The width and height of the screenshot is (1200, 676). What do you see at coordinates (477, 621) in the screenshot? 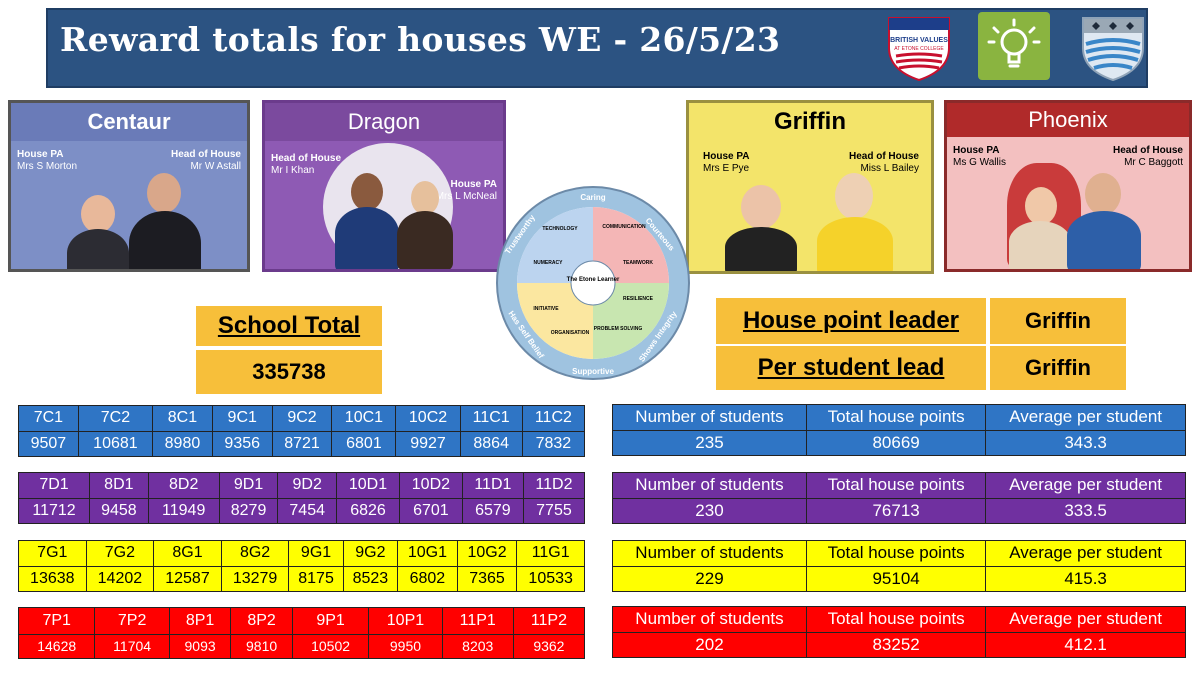
I see `form-header: 11P1` at bounding box center [477, 621].